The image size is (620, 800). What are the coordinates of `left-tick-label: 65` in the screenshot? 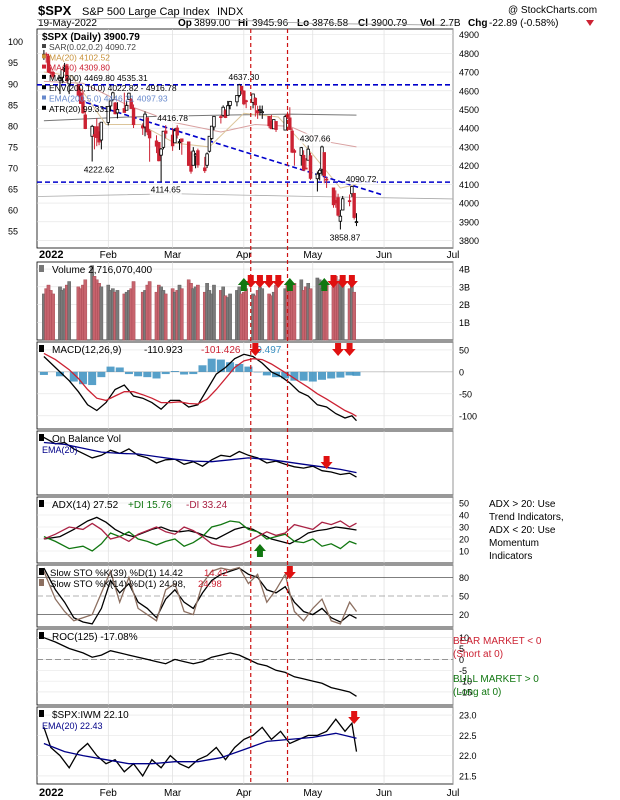 It's located at (13, 190).